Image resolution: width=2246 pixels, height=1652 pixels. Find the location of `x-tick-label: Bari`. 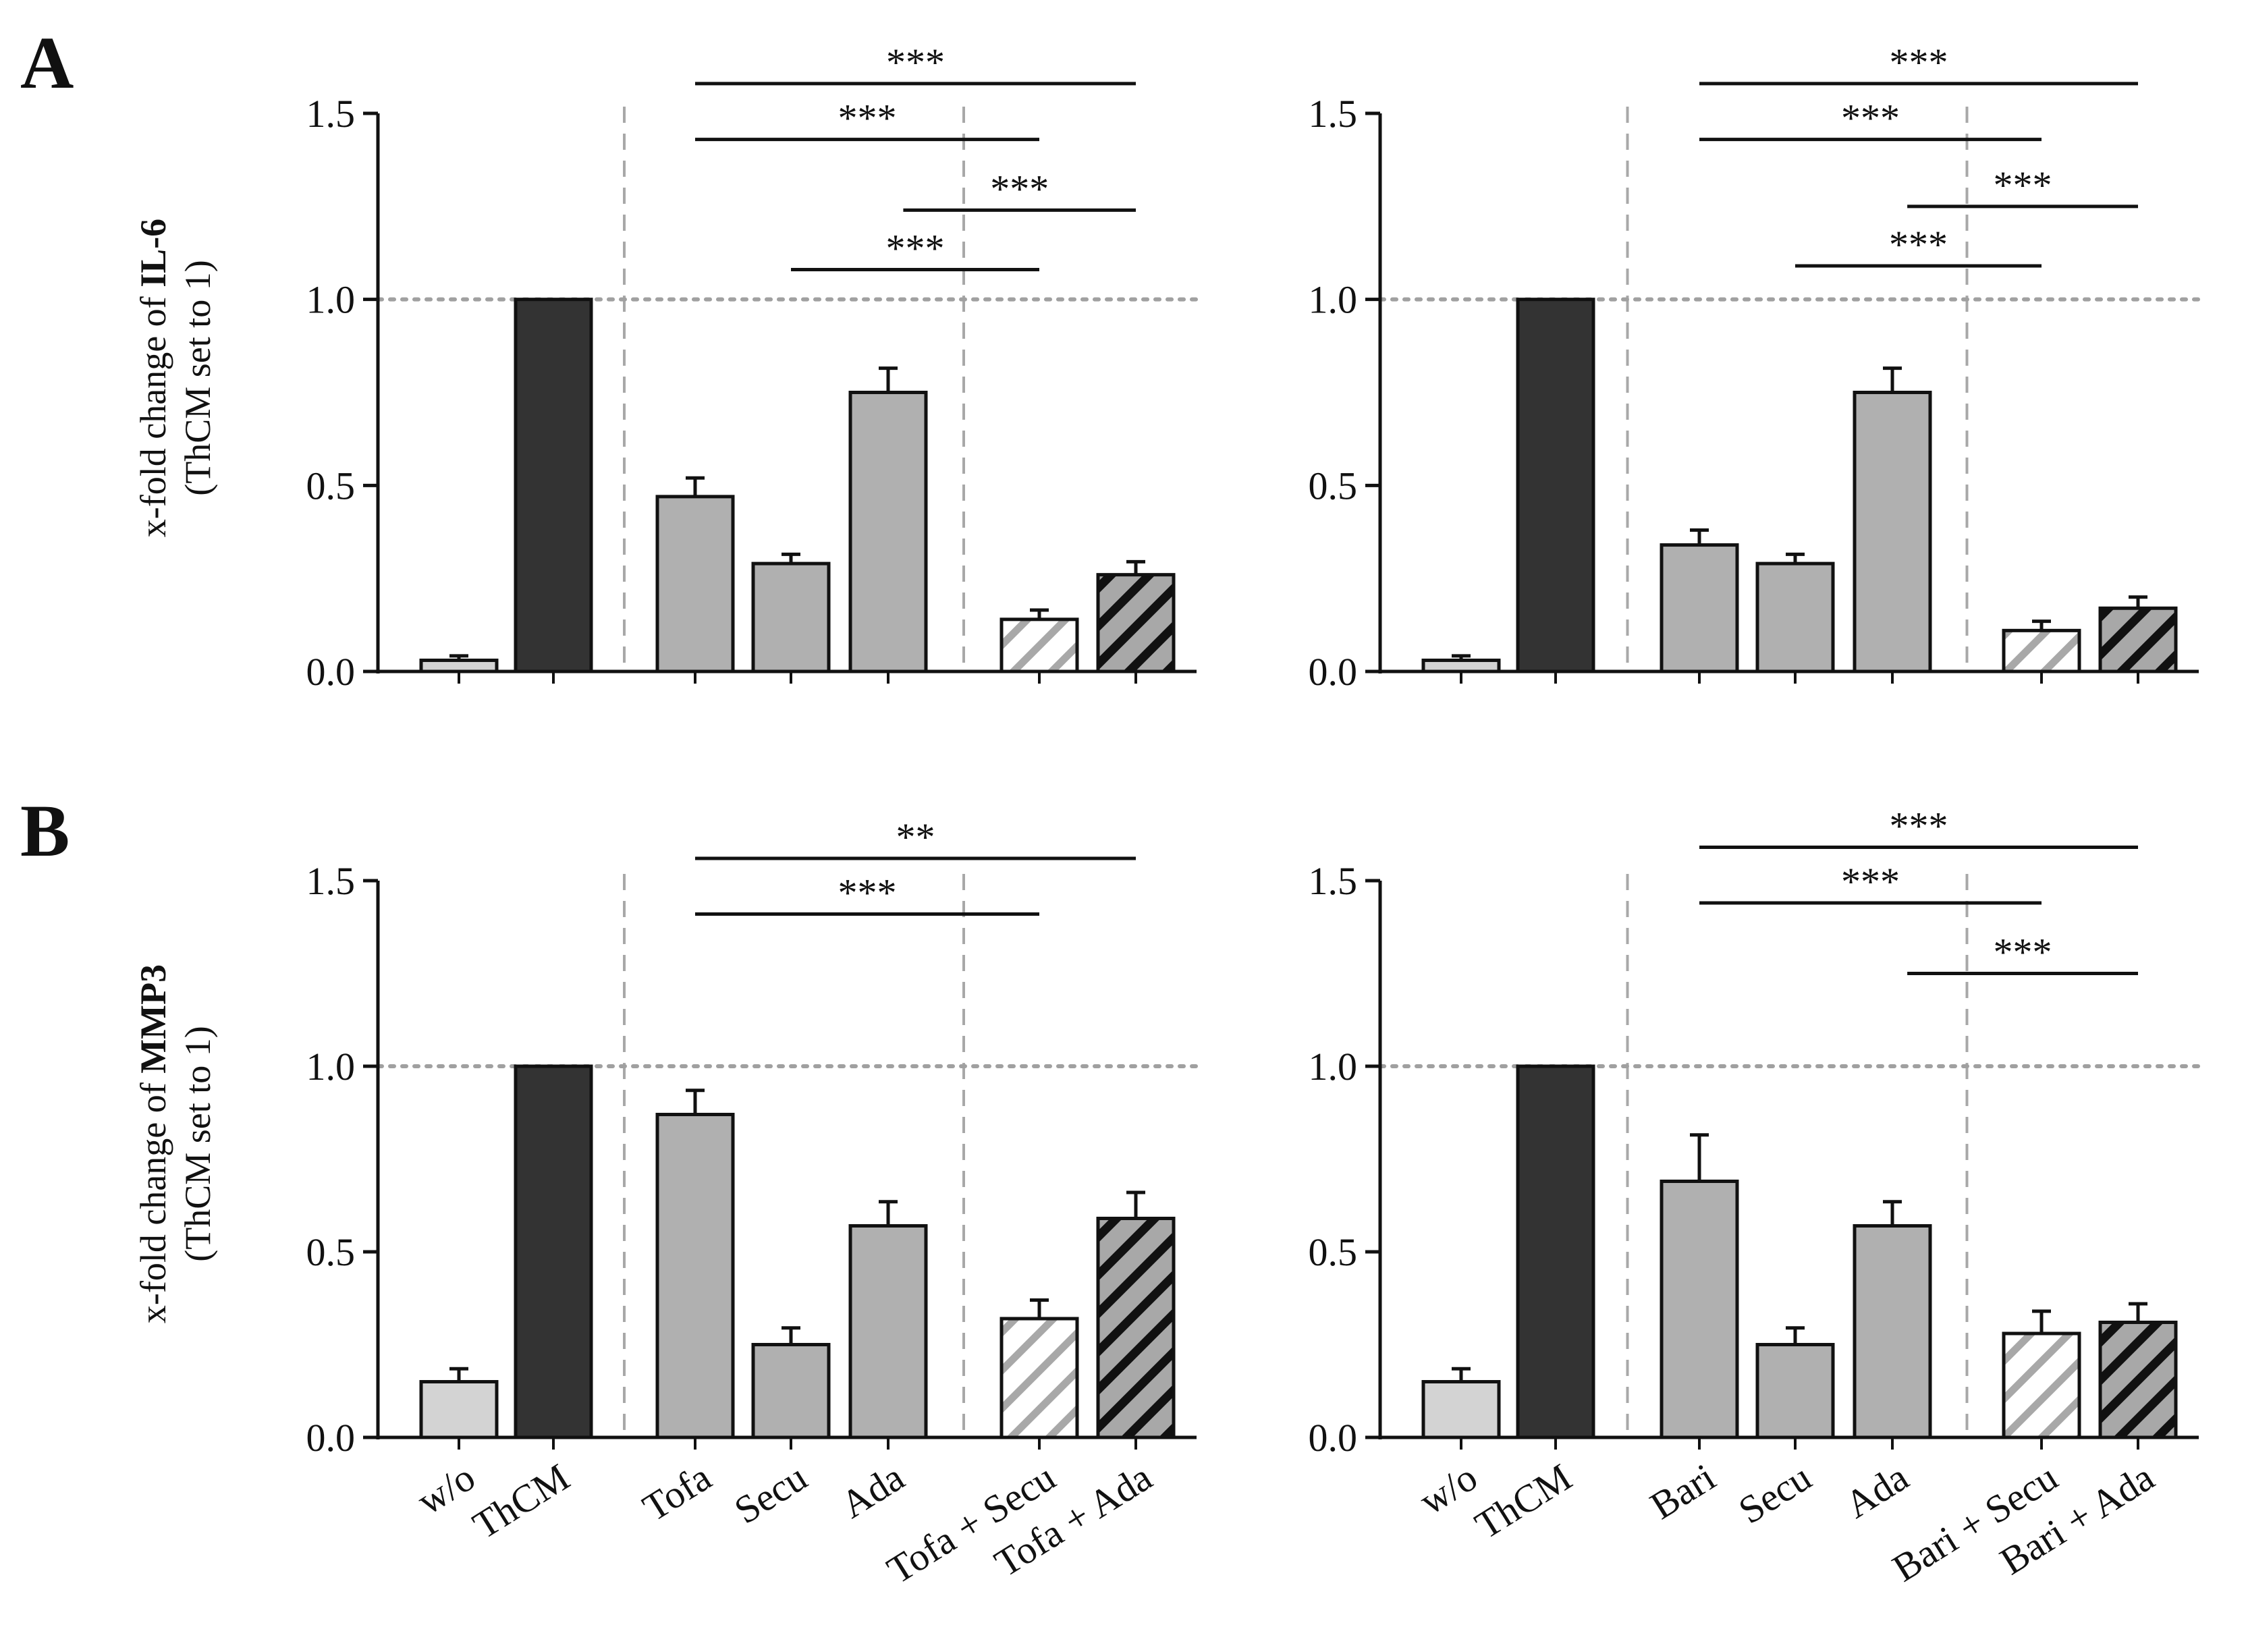

x-tick-label: Bari is located at coordinates (1683, 1491).